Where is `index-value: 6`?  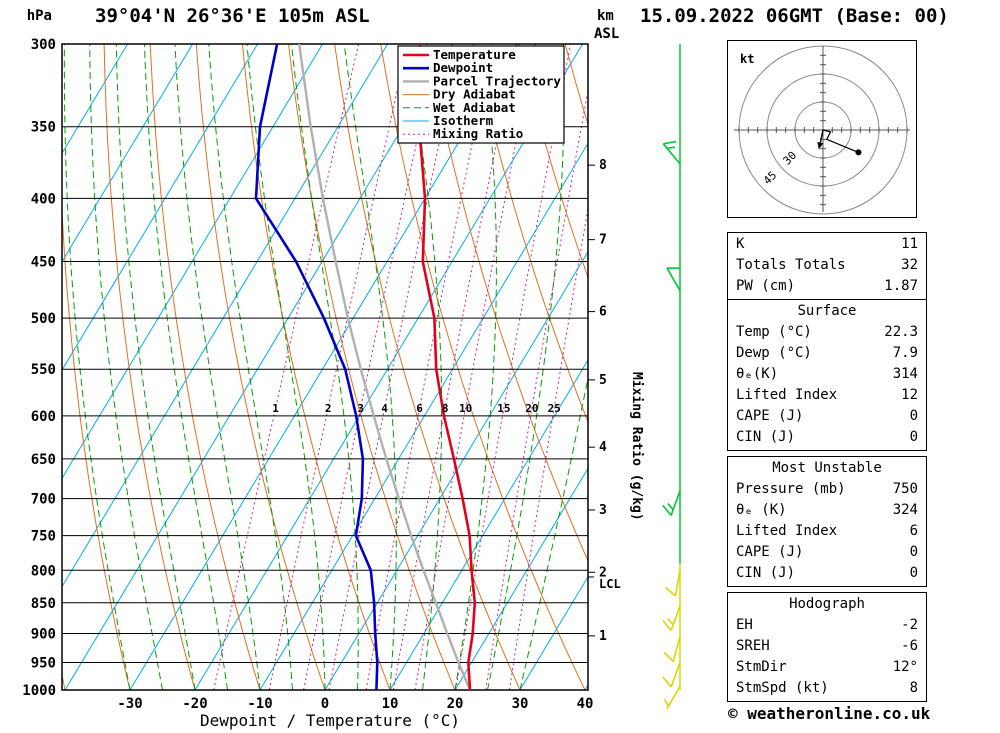
index-value: 6 is located at coordinates (913, 531).